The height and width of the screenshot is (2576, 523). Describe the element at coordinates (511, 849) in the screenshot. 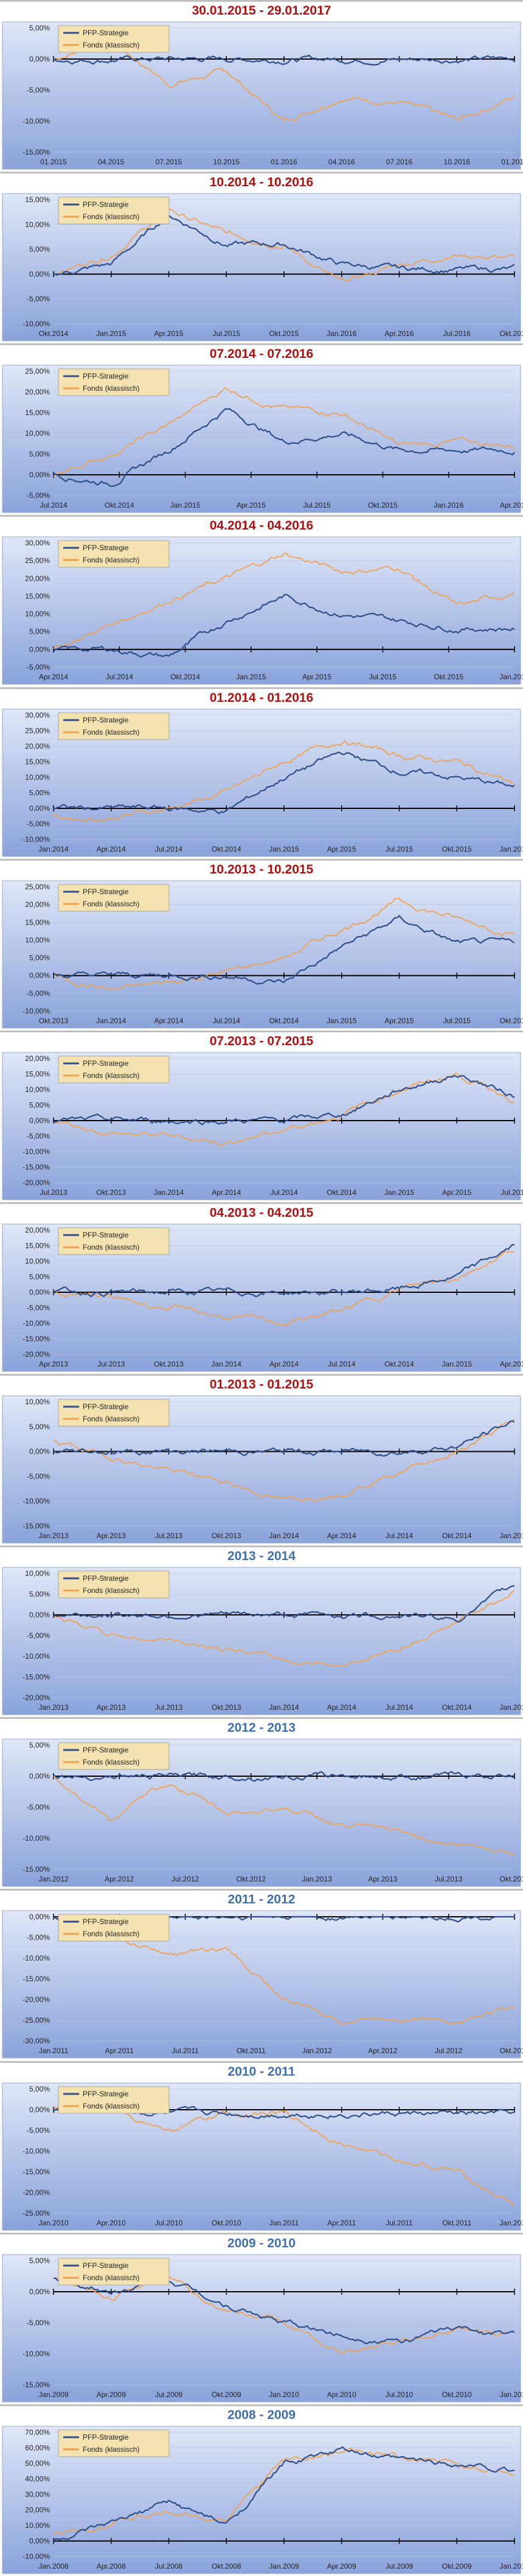

I see `x-tick-label: Jan.2016` at that location.